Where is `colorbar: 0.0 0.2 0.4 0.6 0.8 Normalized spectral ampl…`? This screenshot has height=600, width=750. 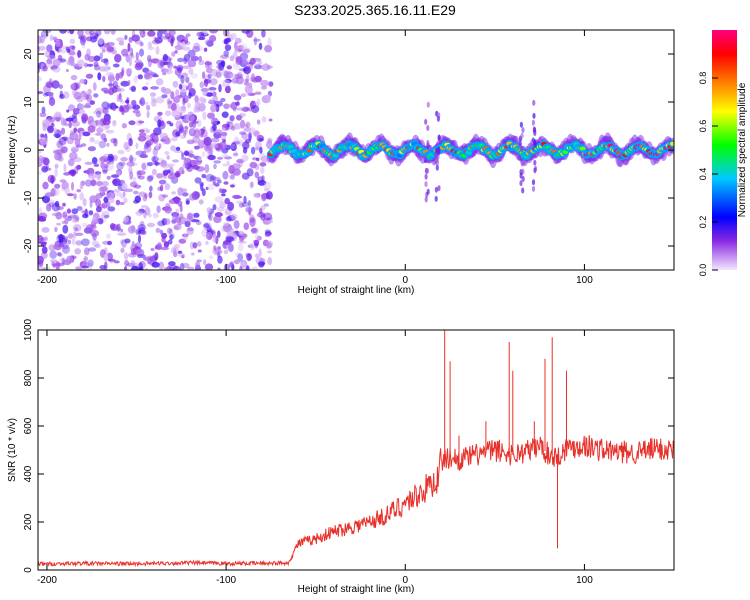
colorbar: 0.0 0.2 0.4 0.6 0.8 Normalized spectral ampl… is located at coordinates (723, 153).